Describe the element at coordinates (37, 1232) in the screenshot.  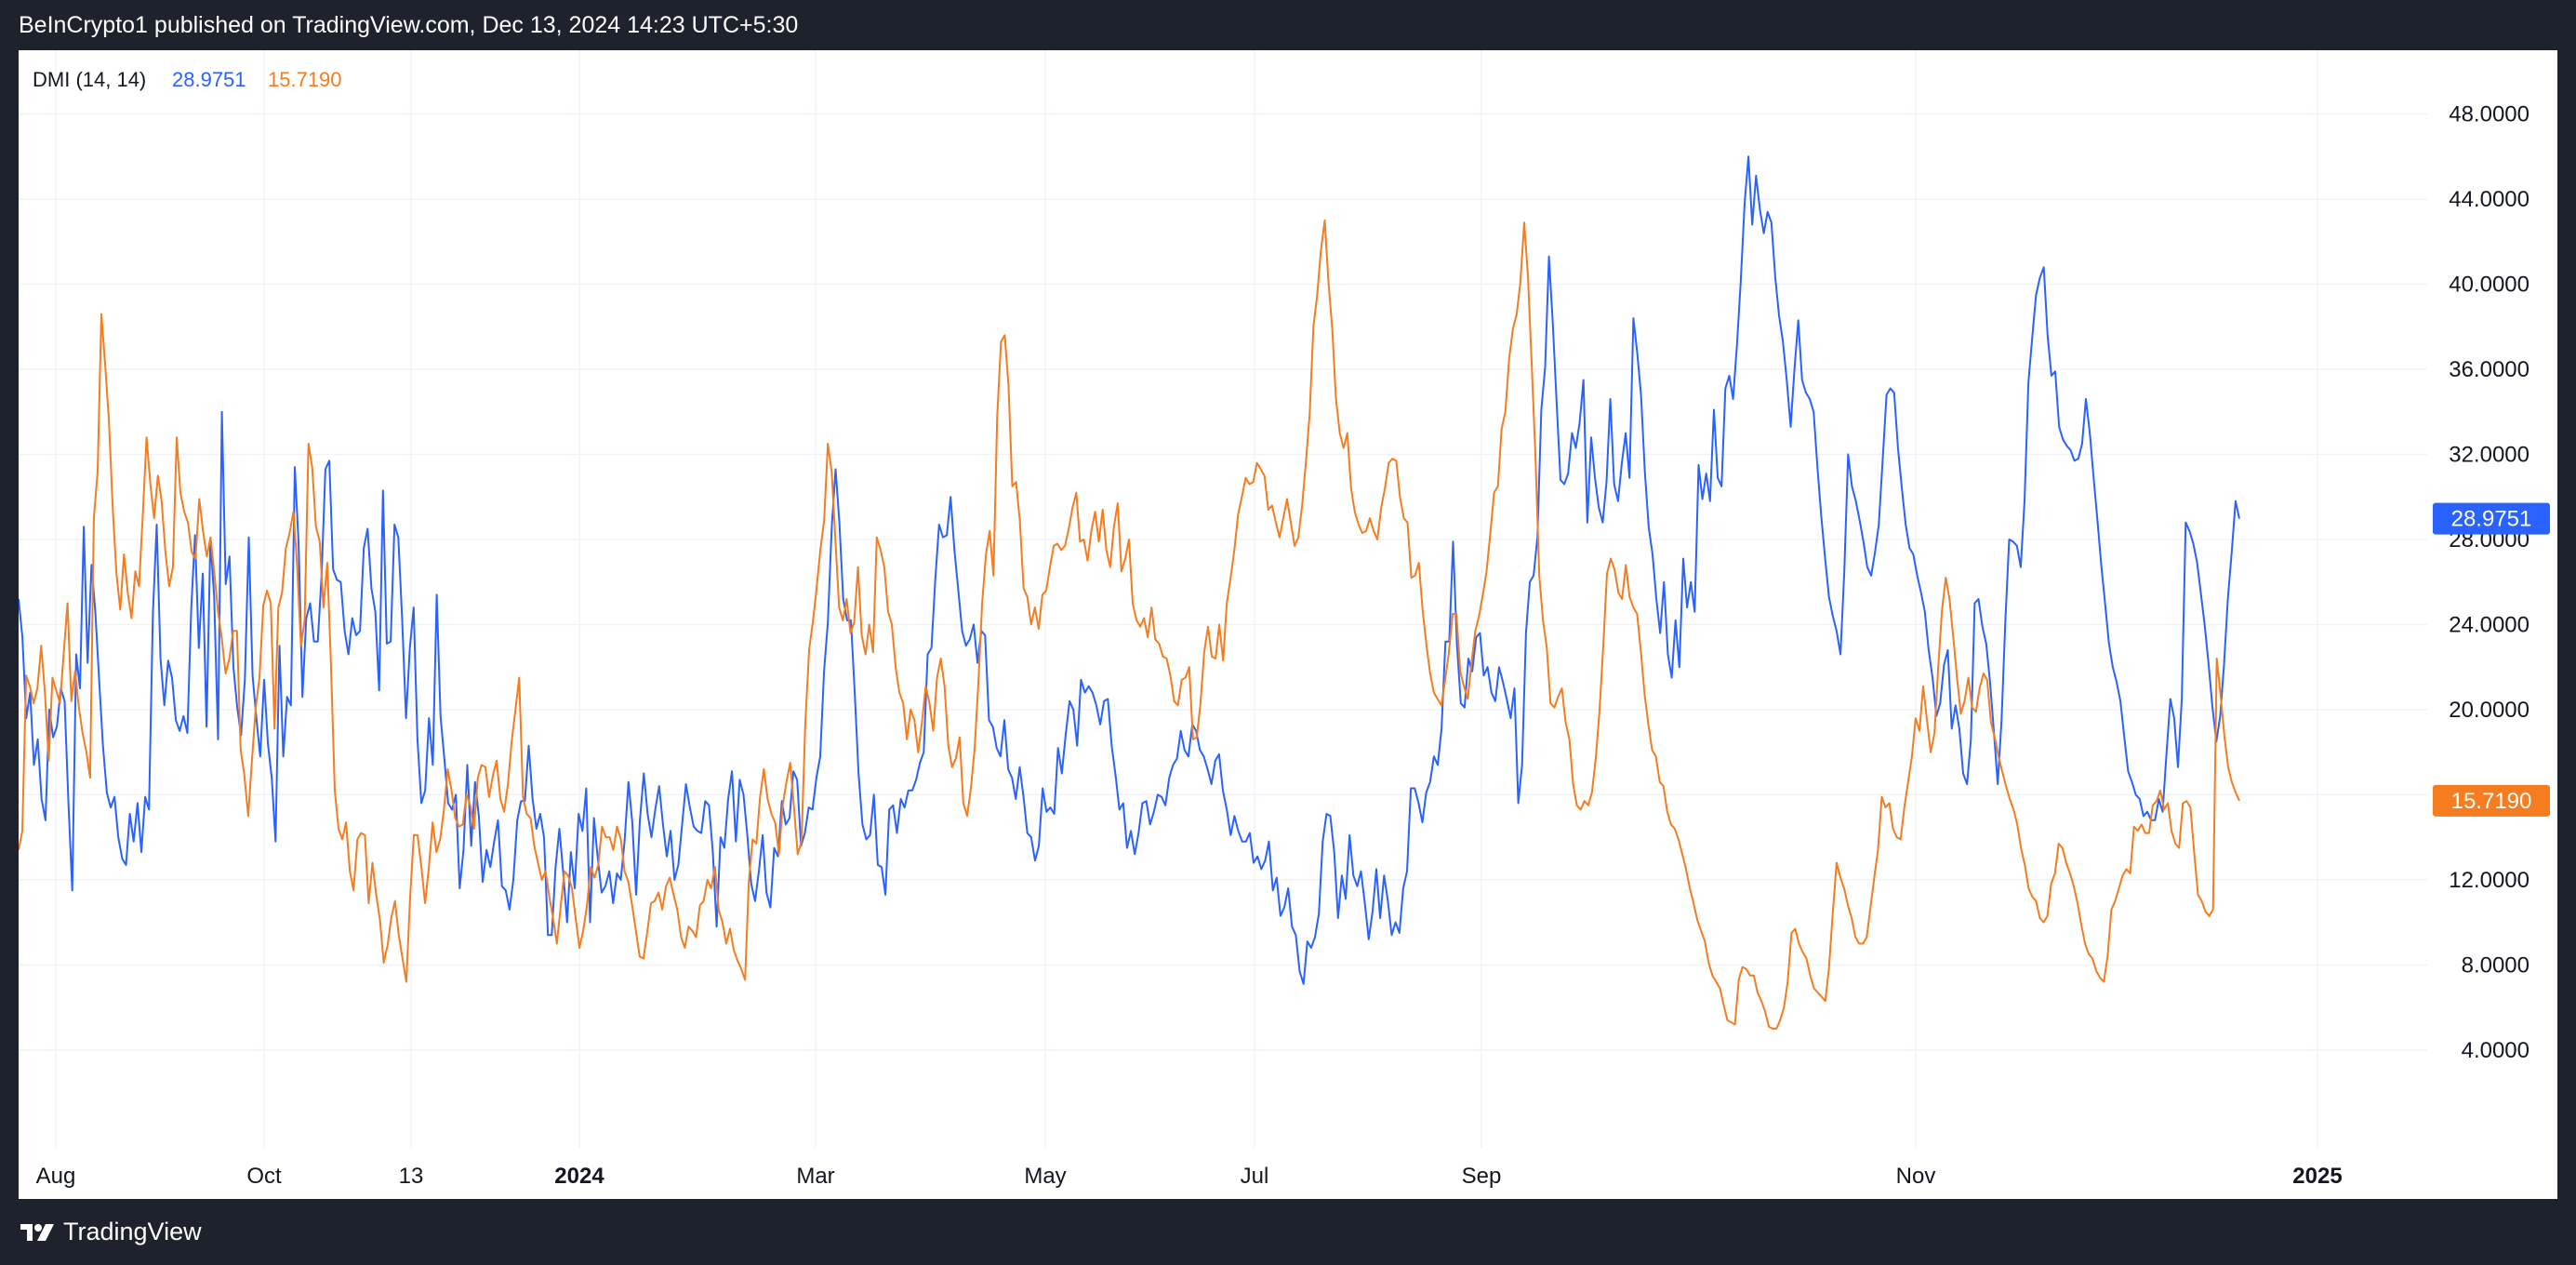
I see `tradingview-logo-icon` at that location.